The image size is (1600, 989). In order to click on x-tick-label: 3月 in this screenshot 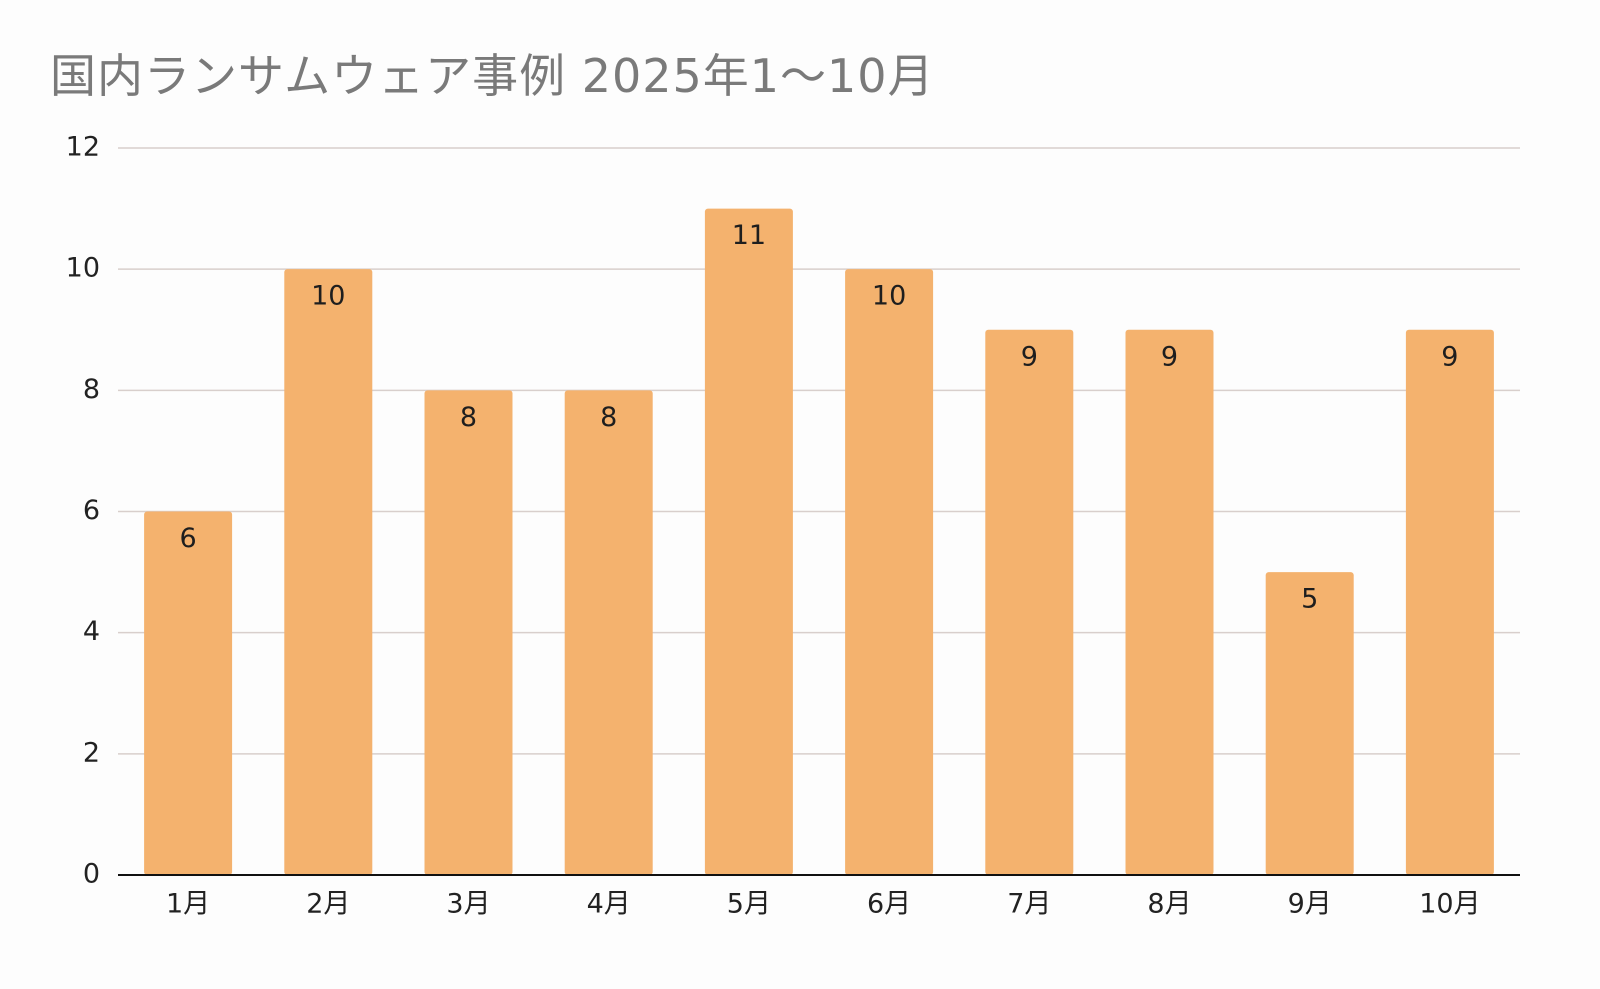, I will do `click(468, 904)`.